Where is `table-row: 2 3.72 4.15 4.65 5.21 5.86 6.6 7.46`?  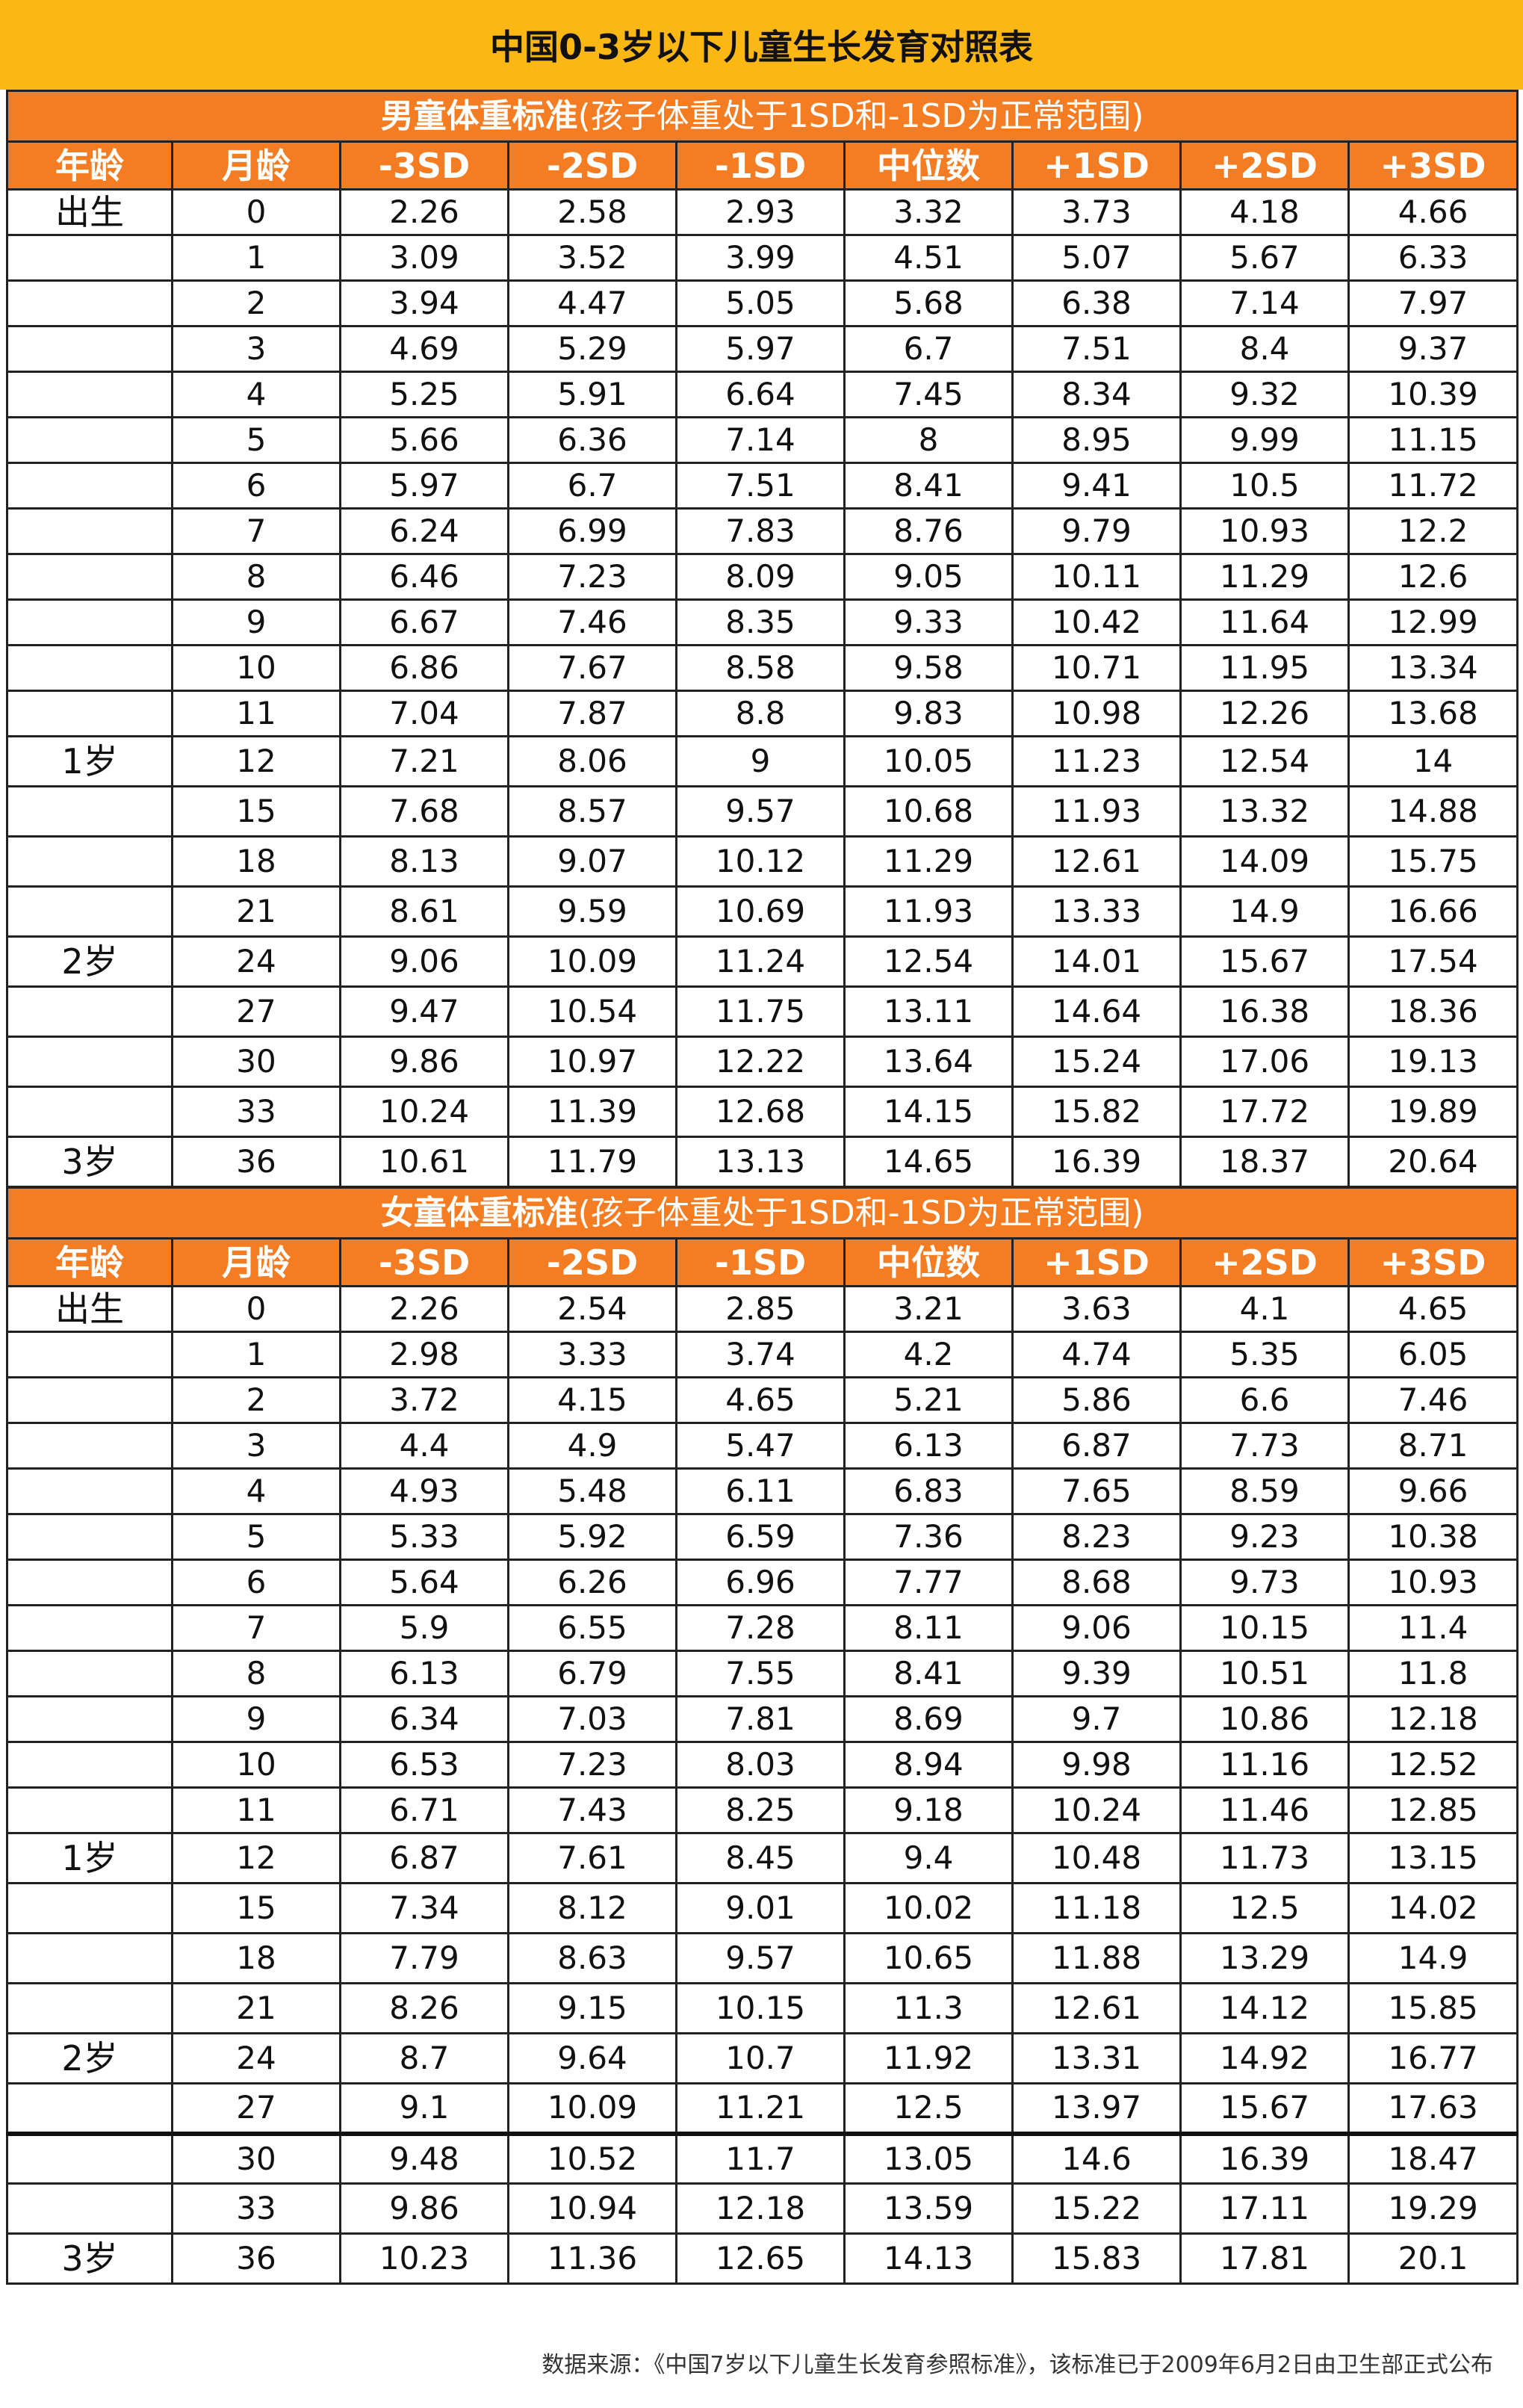 table-row: 2 3.72 4.15 4.65 5.21 5.86 6.6 7.46 is located at coordinates (762, 1400).